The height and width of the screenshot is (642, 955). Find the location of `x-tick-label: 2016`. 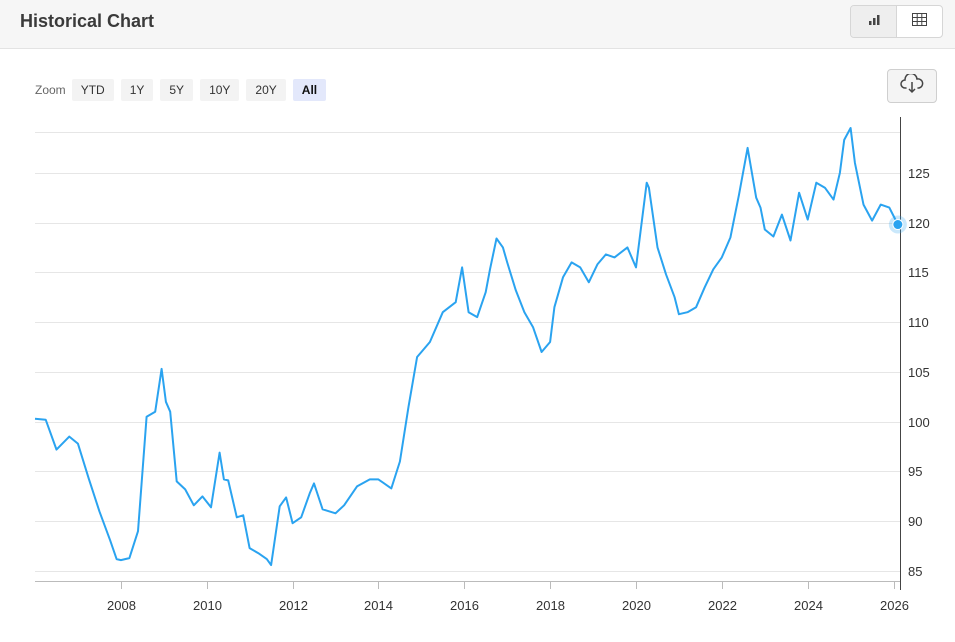

x-tick-label: 2016 is located at coordinates (464, 605).